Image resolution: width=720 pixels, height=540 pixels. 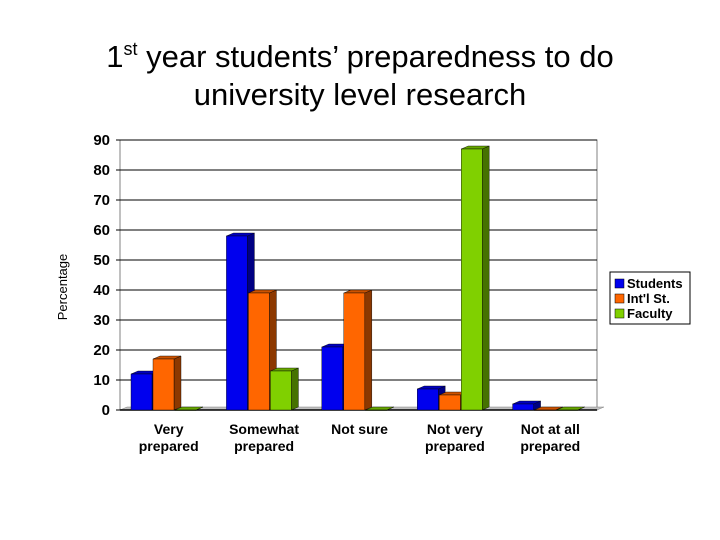 I want to click on category-label: Somewhat, so click(x=264, y=429).